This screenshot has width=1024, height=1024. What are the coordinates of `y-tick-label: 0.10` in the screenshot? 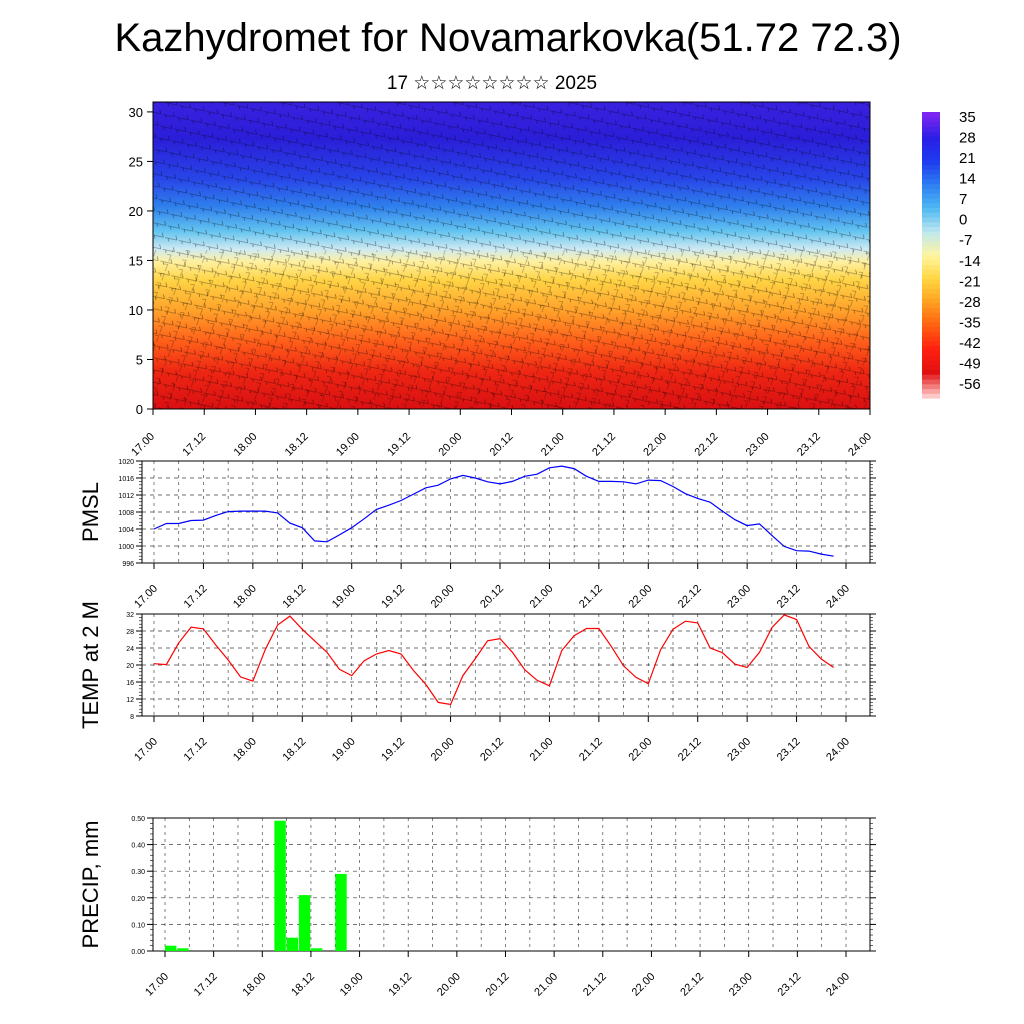 It's located at (138, 925).